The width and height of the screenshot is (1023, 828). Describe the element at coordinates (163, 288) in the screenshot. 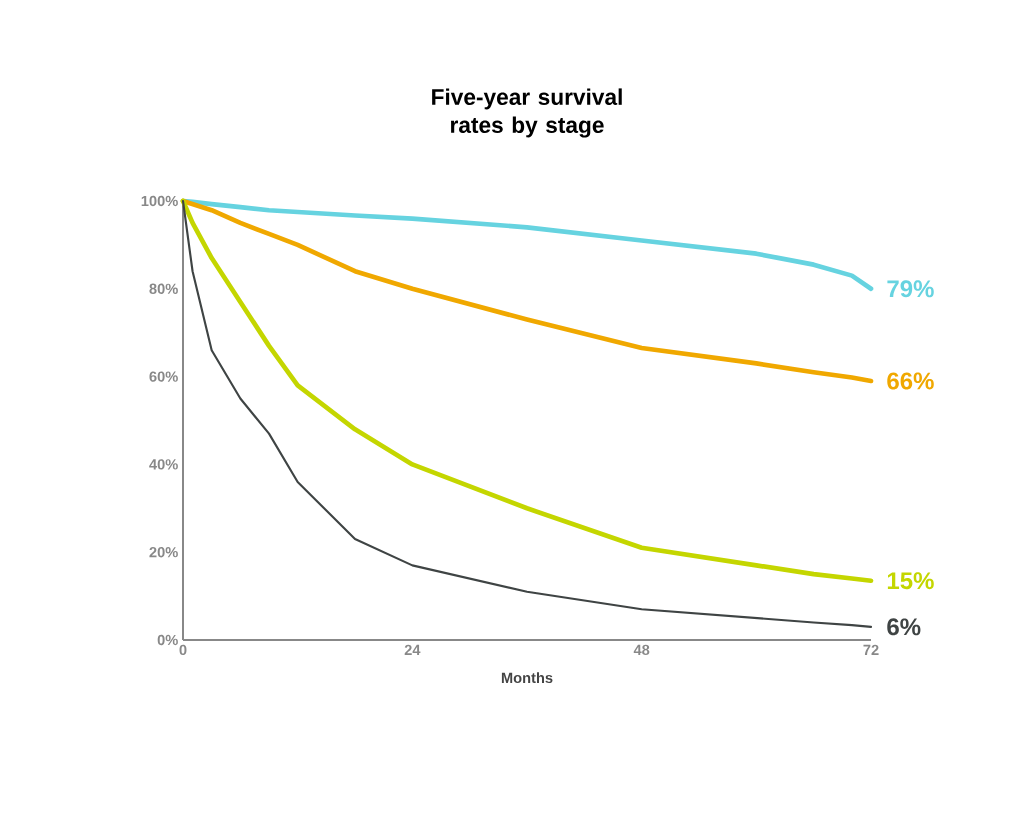

I see `y-tick-label: 80%` at that location.